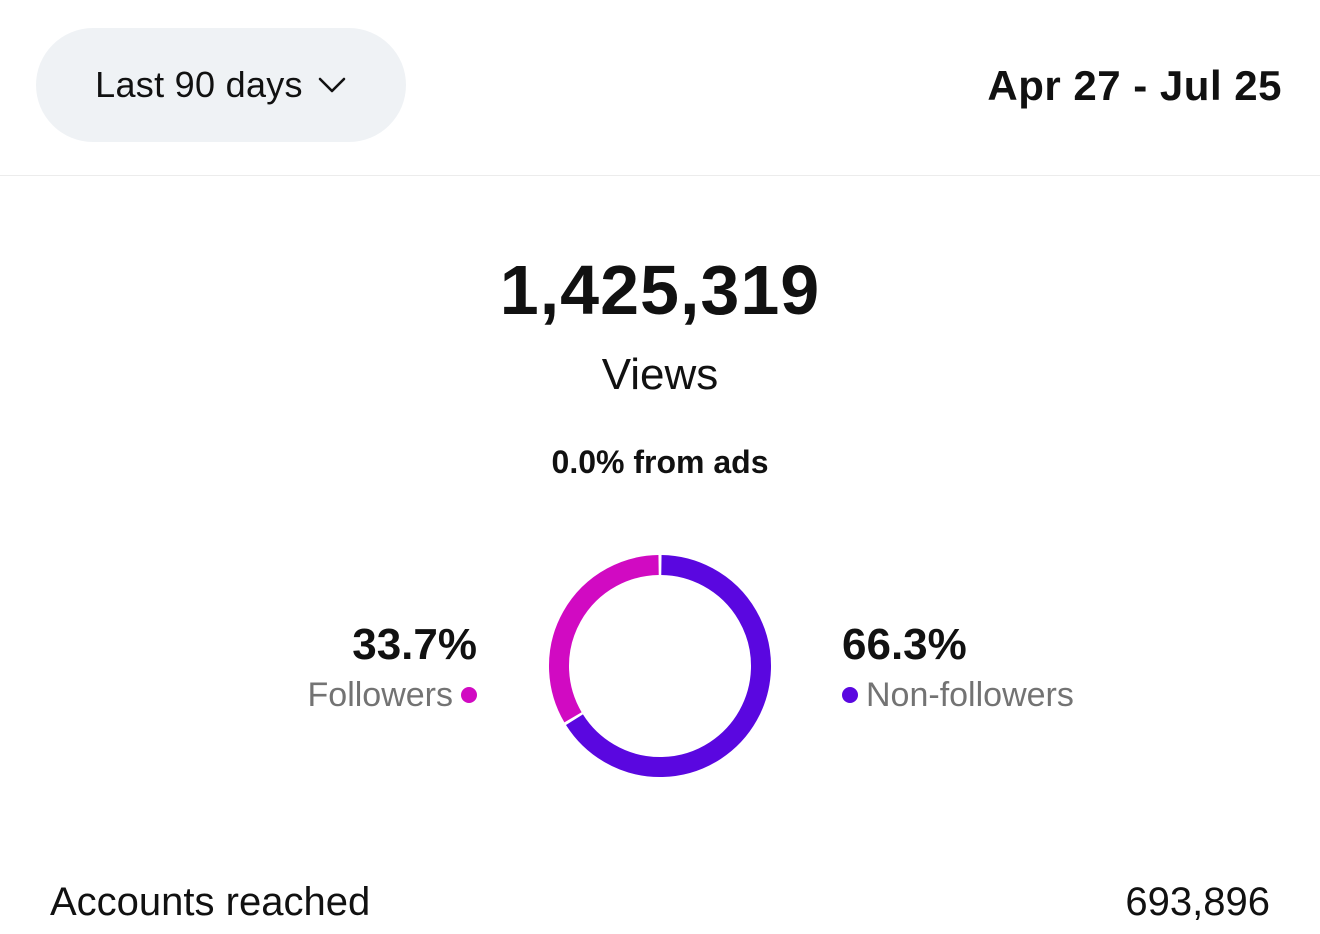  I want to click on non-followers-legend: 66.3% Non-followers, so click(958, 667).